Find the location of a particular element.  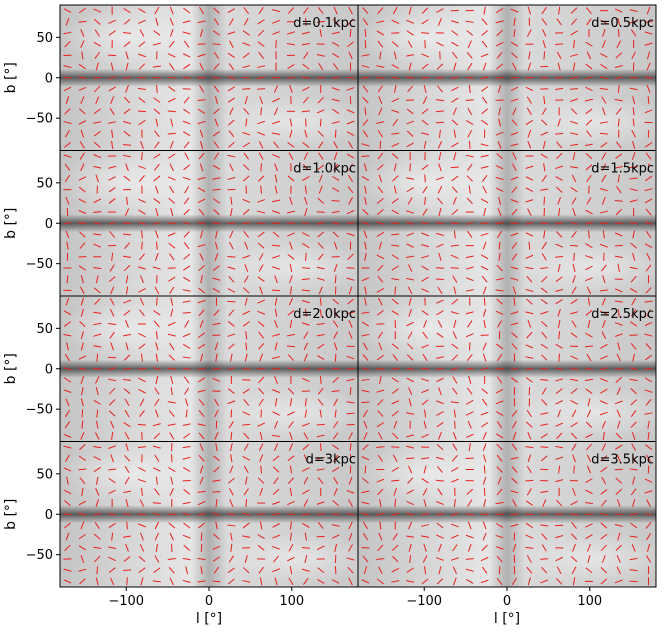

y-tick-label: −50 is located at coordinates (39, 410).